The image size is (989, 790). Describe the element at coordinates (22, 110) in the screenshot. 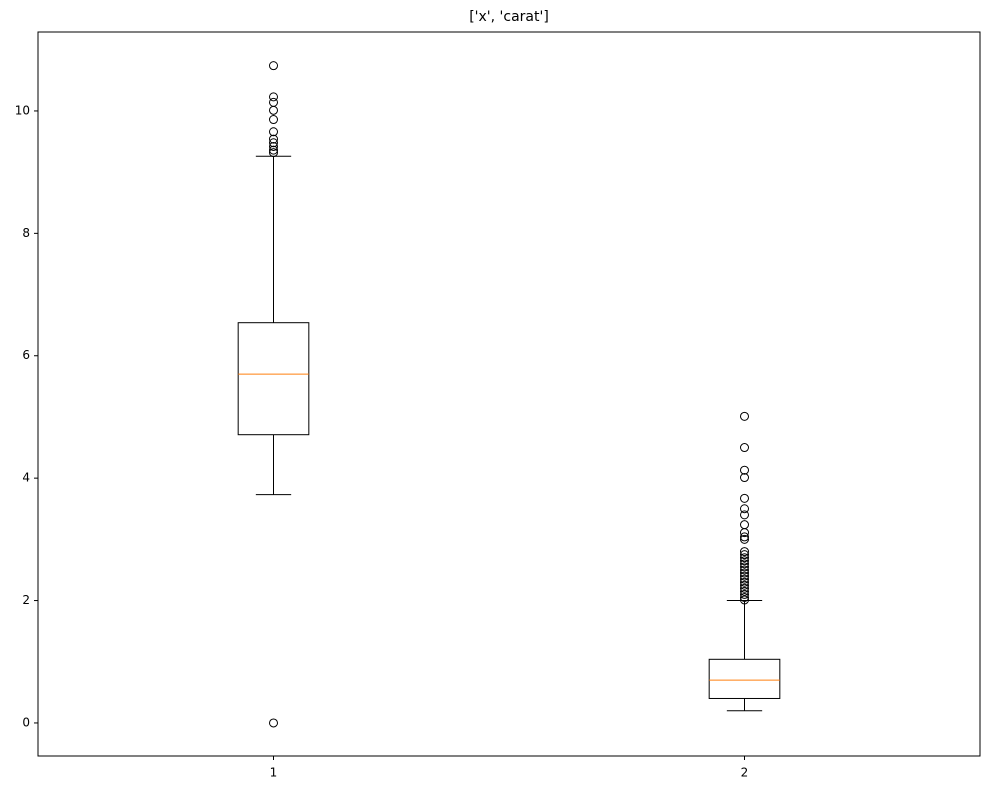

I see `y-tick-label: 10` at that location.